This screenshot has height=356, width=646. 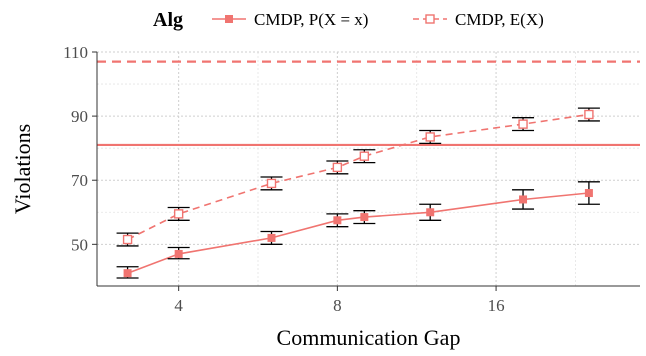 I want to click on y-axis-title: Violations, so click(x=22, y=169).